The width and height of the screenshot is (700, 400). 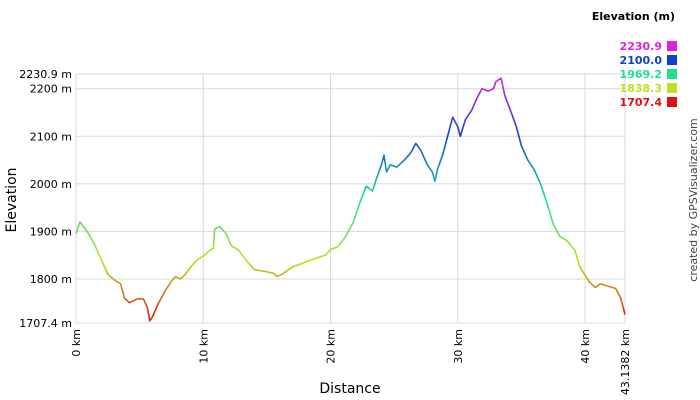 What do you see at coordinates (625, 362) in the screenshot?
I see `x-tick-label: 43.1382 km` at bounding box center [625, 362].